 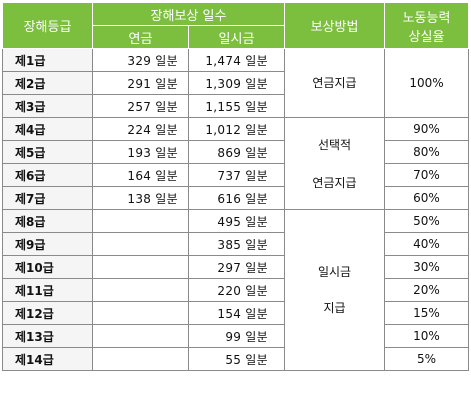 What do you see at coordinates (426, 221) in the screenshot?
I see `loss-rate-cell: 50%` at bounding box center [426, 221].